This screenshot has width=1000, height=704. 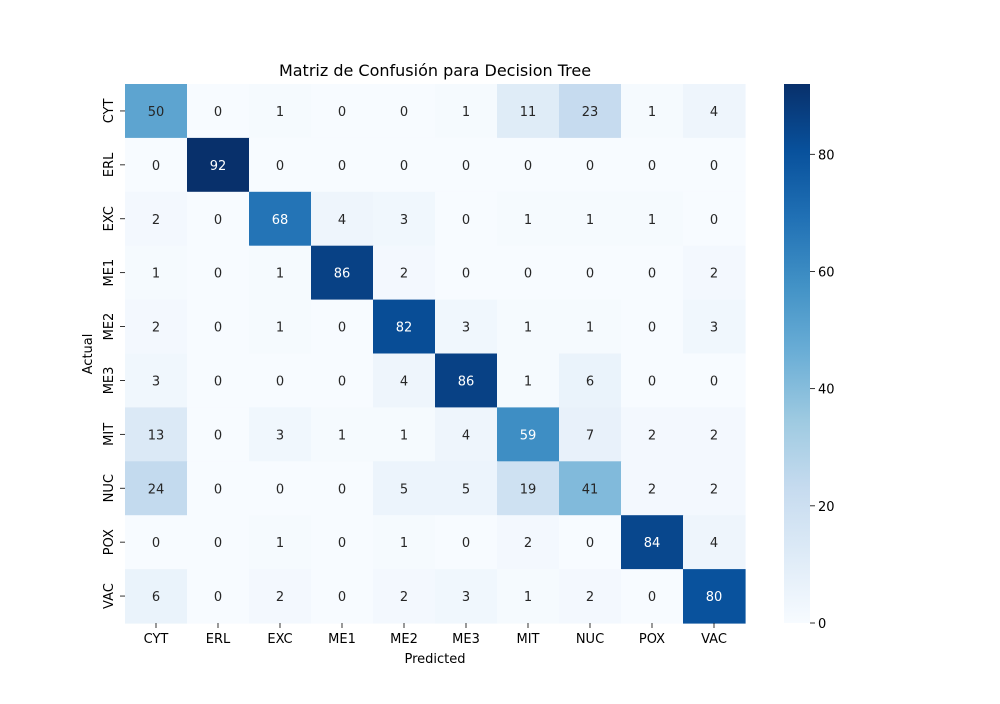 I want to click on colorbar-tick-label: 0, so click(x=822, y=624).